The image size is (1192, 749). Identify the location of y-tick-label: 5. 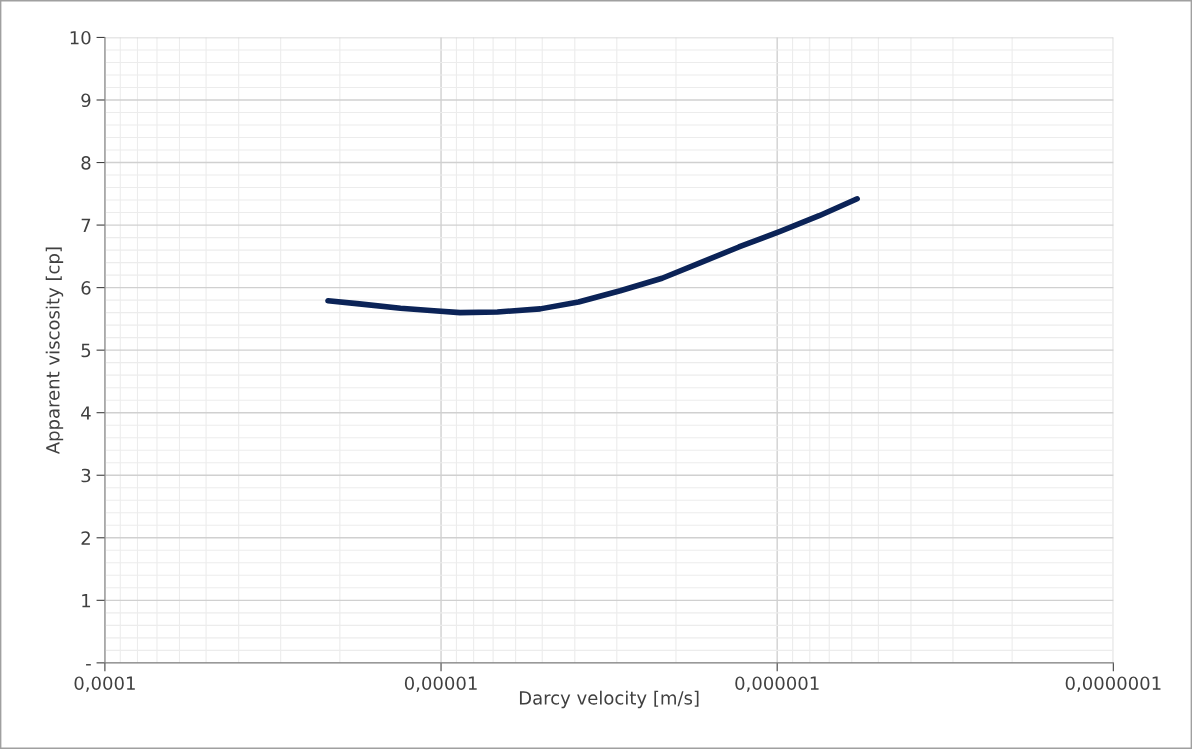
(86, 350).